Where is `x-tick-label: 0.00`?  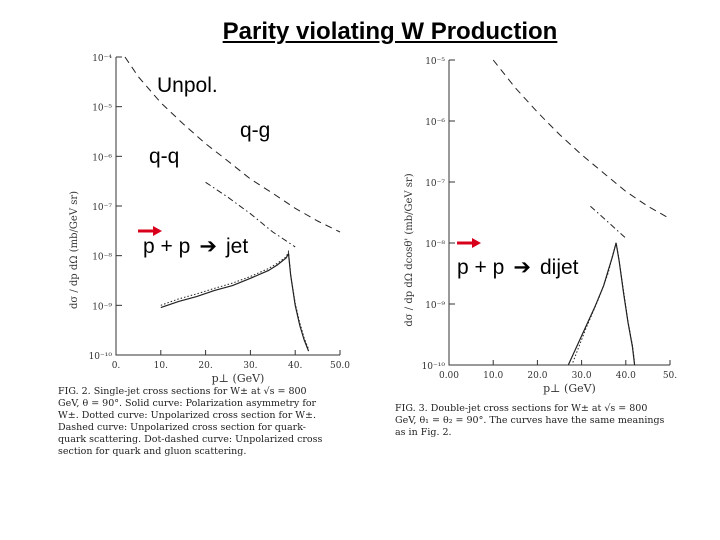 x-tick-label: 0.00 is located at coordinates (449, 376).